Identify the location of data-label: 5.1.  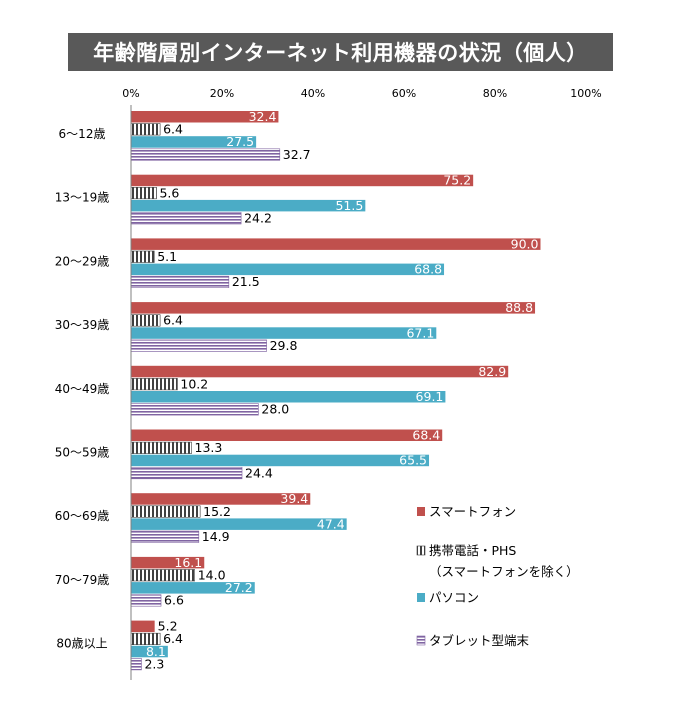
(167, 256).